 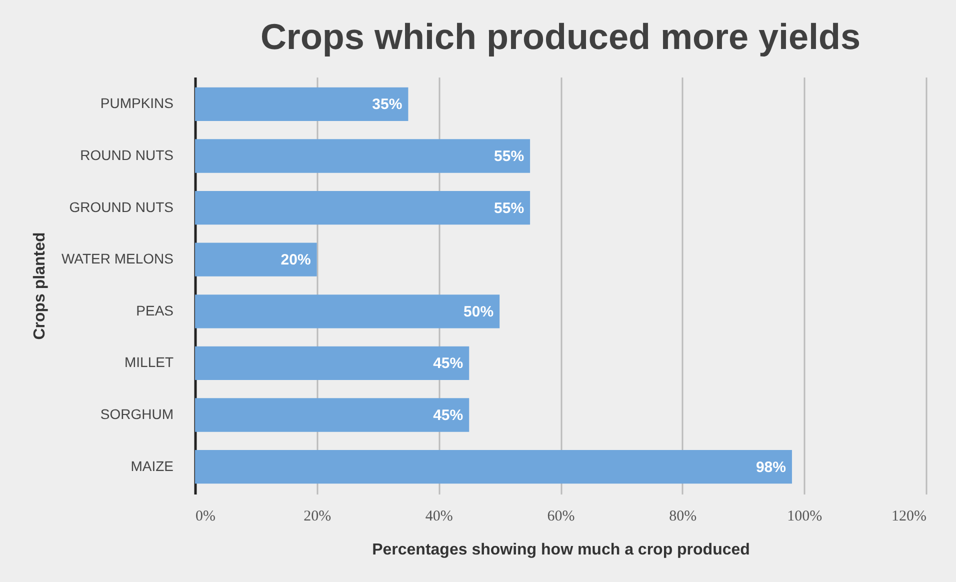 What do you see at coordinates (683, 516) in the screenshot?
I see `x-tick-label: 80%` at bounding box center [683, 516].